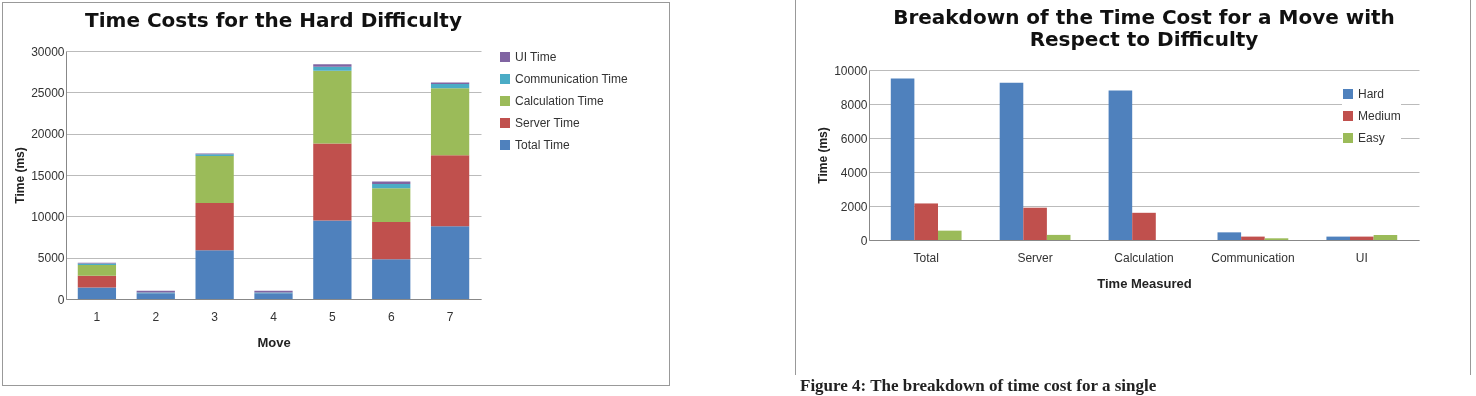 The image size is (1476, 396). What do you see at coordinates (273, 20) in the screenshot?
I see `chart-title: Time Costs for the Hard Difficulty` at bounding box center [273, 20].